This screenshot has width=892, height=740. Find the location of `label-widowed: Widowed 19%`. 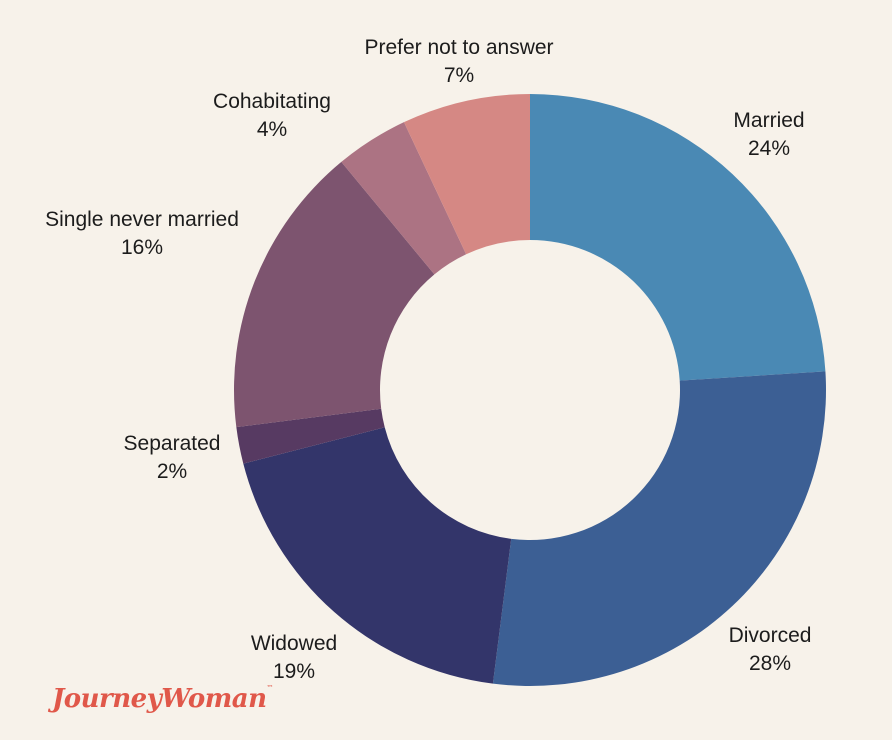

label-widowed: Widowed 19% is located at coordinates (294, 658).